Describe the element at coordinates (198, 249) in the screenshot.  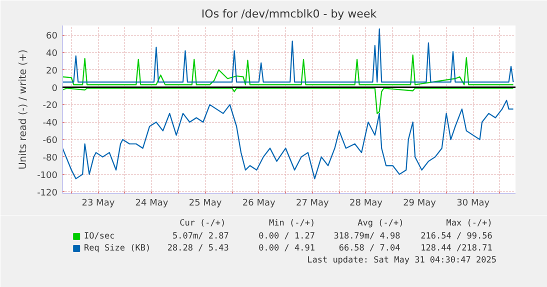
I see `text: 28.28 / 5.43` at that location.